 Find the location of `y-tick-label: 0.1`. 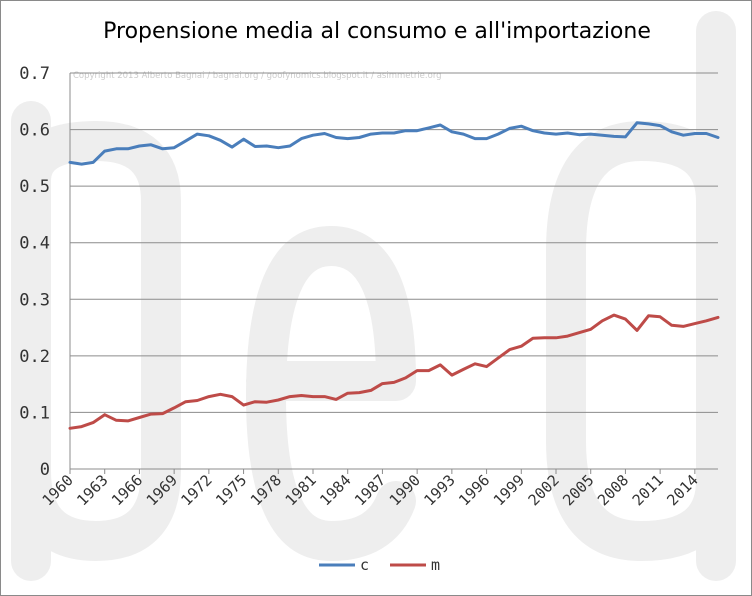

y-tick-label: 0.1 is located at coordinates (34, 413).